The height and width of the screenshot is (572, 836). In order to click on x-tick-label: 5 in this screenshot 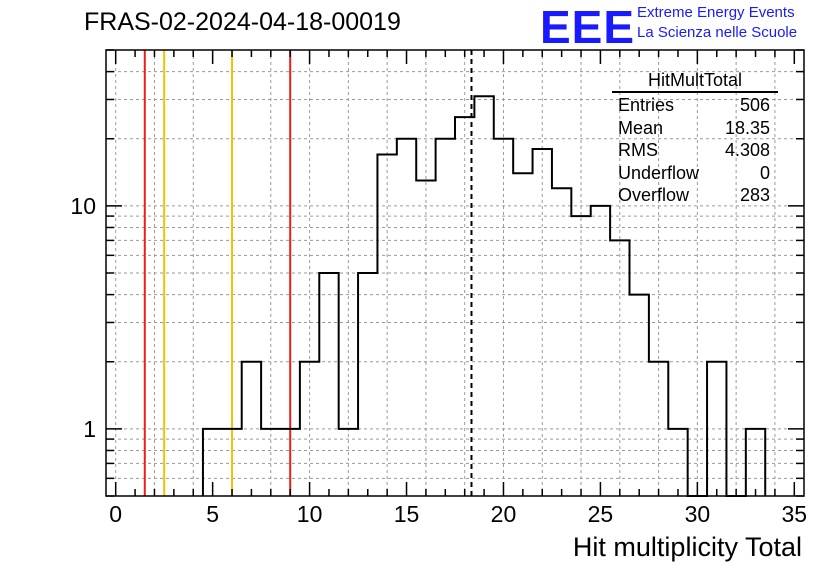, I will do `click(212, 514)`.